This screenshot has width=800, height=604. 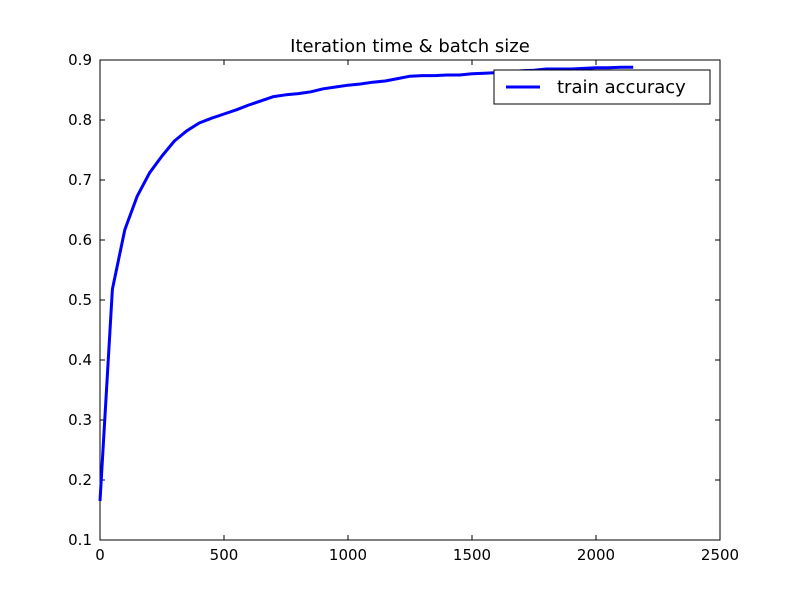 What do you see at coordinates (348, 555) in the screenshot?
I see `x-tick-label: 1000` at bounding box center [348, 555].